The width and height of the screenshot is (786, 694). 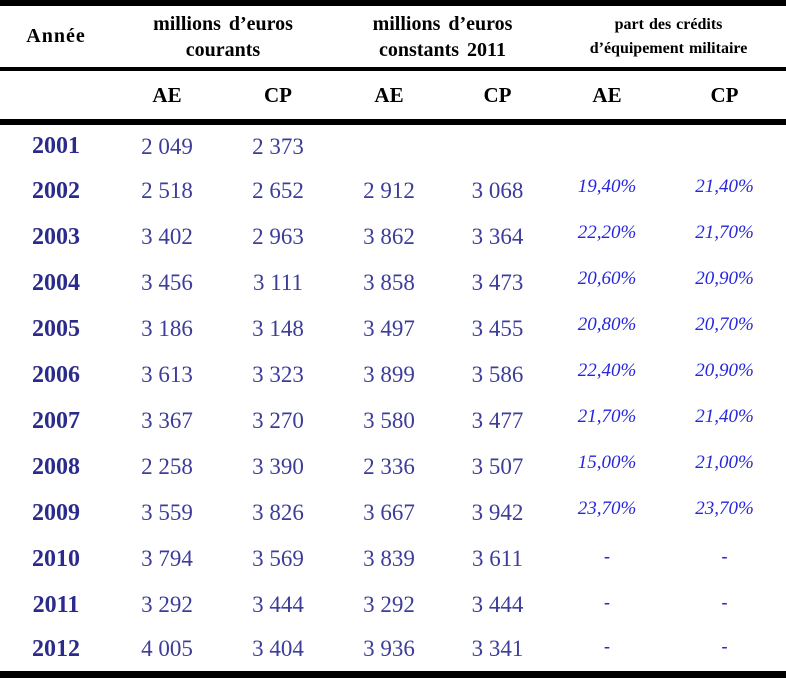 I want to click on value-cell: 3 611, so click(x=497, y=558).